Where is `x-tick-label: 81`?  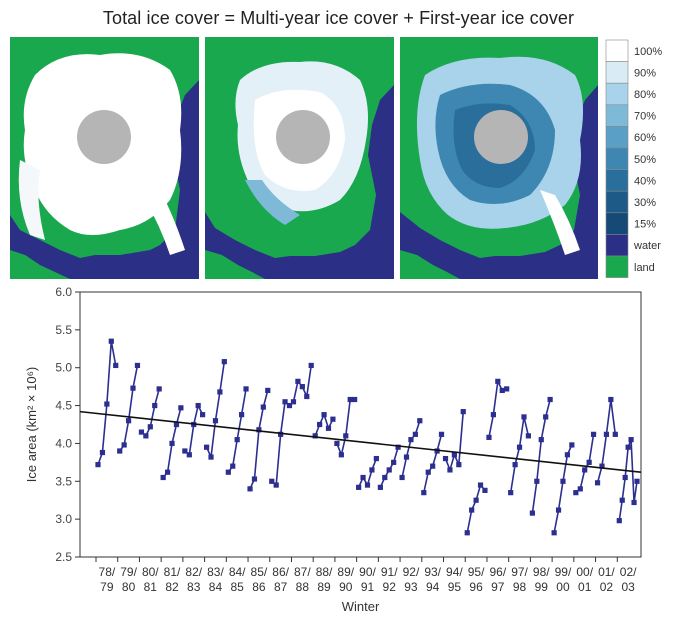
x-tick-label: 81 is located at coordinates (151, 587).